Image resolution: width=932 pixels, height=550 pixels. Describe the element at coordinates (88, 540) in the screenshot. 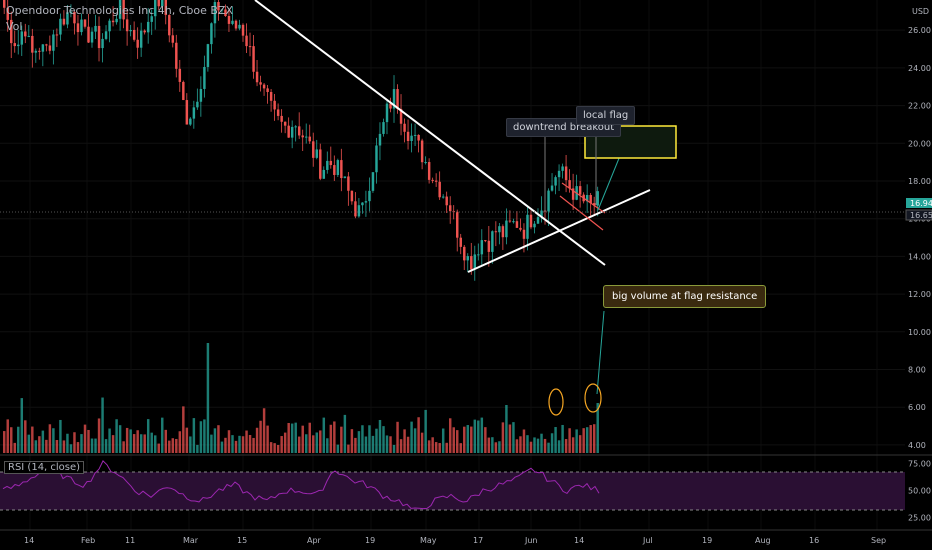

I see `time-tick-label: Feb` at that location.